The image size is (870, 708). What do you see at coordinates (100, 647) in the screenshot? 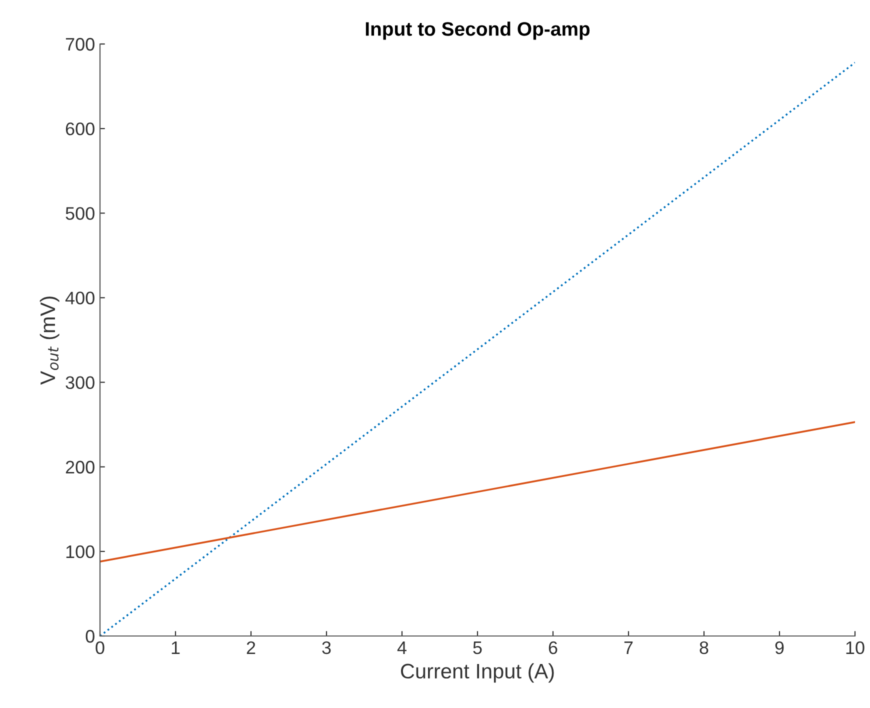
I see `x-tick-label: 0` at bounding box center [100, 647].